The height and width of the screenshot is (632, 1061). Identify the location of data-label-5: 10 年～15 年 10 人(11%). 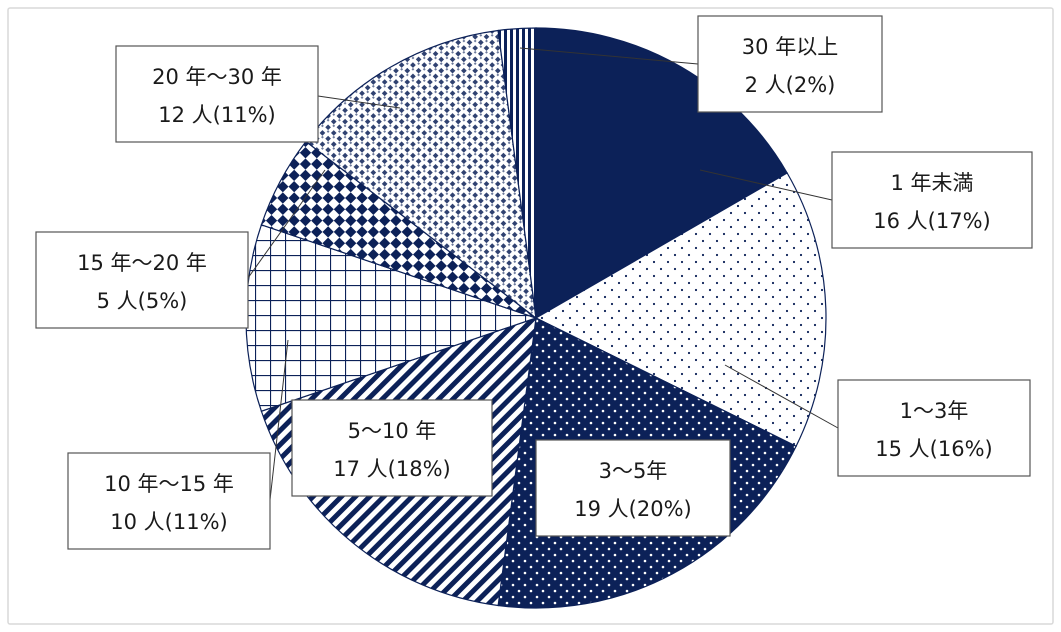
(169, 501).